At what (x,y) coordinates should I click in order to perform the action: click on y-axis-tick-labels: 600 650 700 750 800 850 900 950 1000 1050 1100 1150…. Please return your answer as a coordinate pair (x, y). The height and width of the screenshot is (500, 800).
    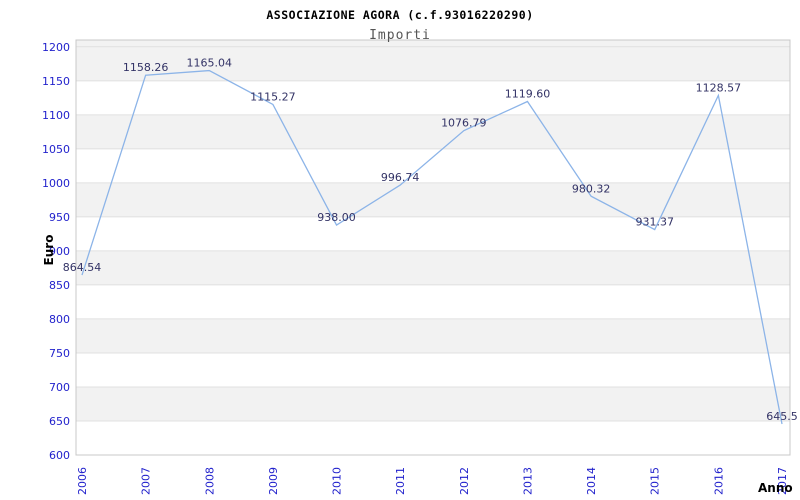
    Looking at the image, I should click on (56, 251).